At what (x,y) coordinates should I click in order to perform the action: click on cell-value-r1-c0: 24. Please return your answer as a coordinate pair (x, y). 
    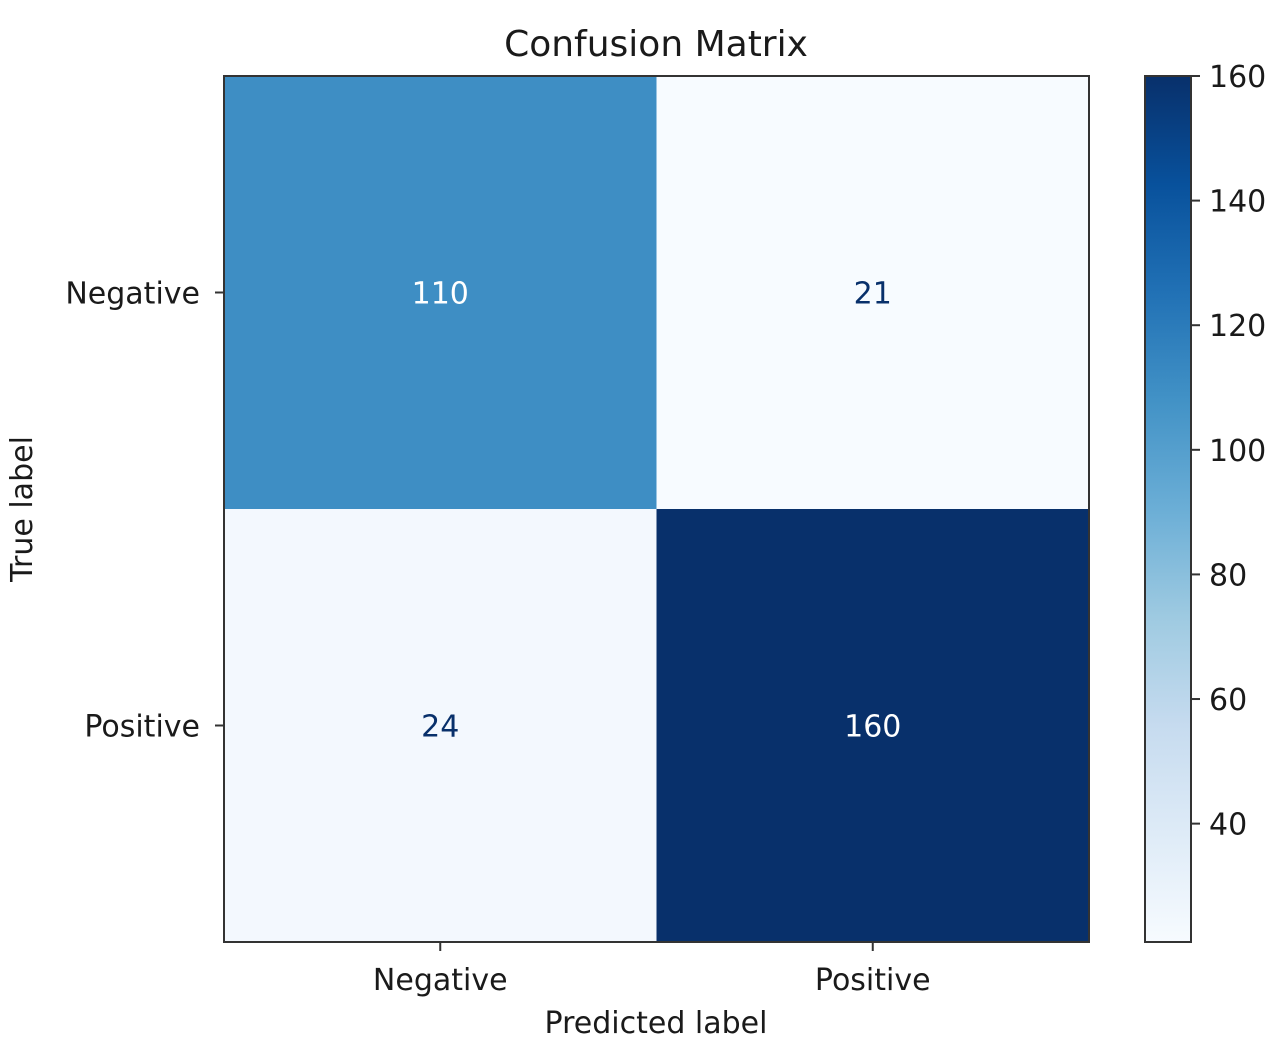
    Looking at the image, I should click on (440, 727).